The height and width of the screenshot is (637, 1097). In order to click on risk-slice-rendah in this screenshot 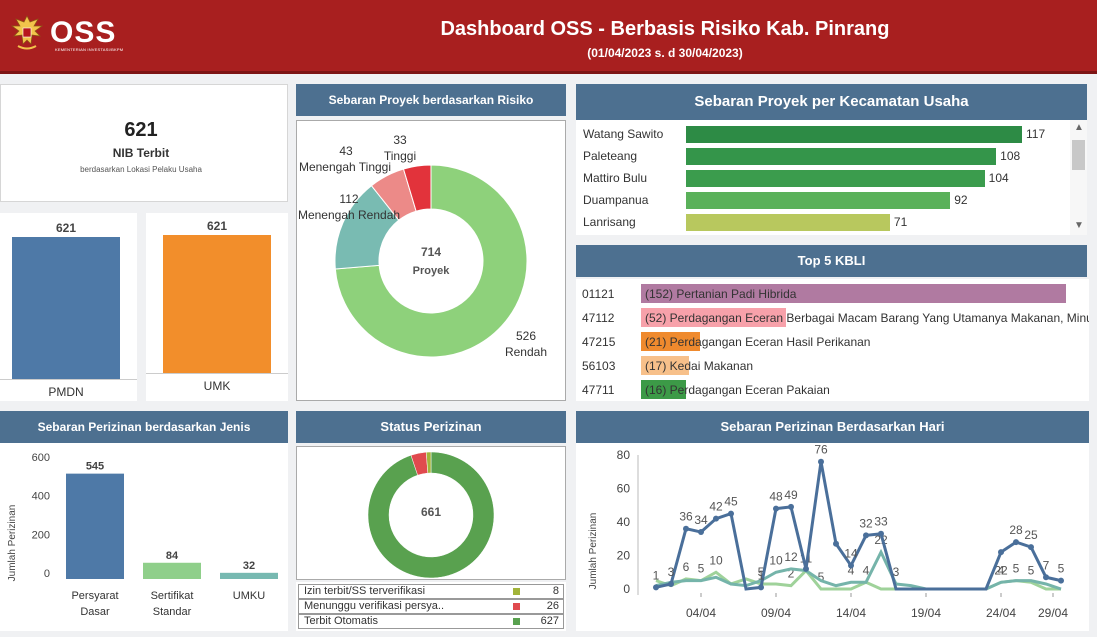, I will do `click(431, 261)`.